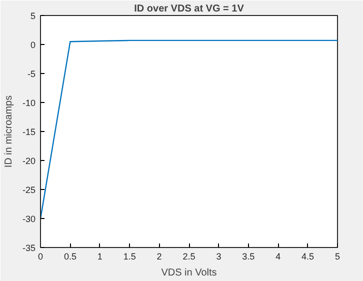 This screenshot has height=281, width=363. What do you see at coordinates (337, 257) in the screenshot?
I see `x-tick-label: 5` at bounding box center [337, 257].